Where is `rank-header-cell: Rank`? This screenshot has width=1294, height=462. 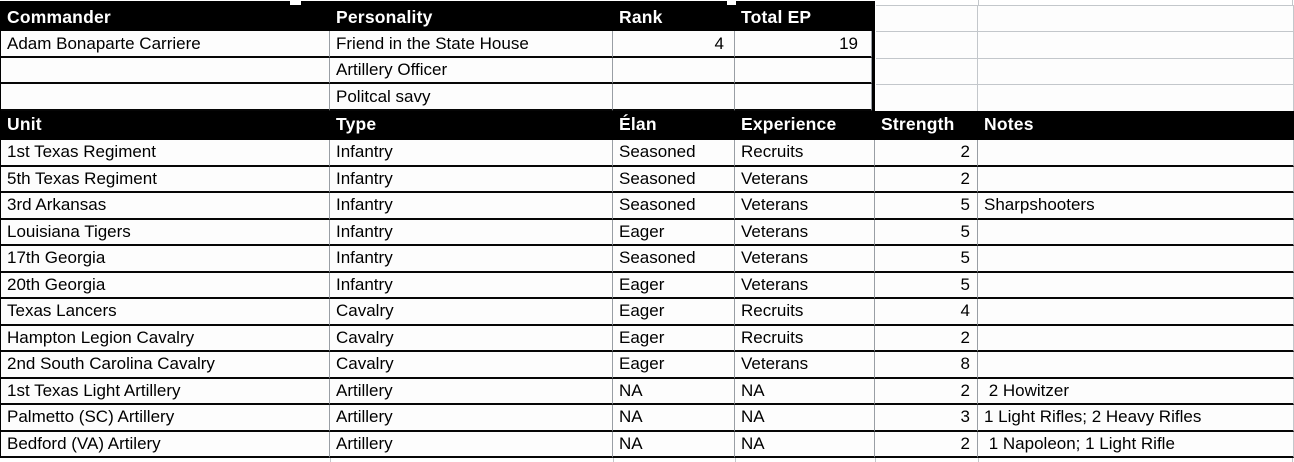 rank-header-cell: Rank is located at coordinates (674, 18).